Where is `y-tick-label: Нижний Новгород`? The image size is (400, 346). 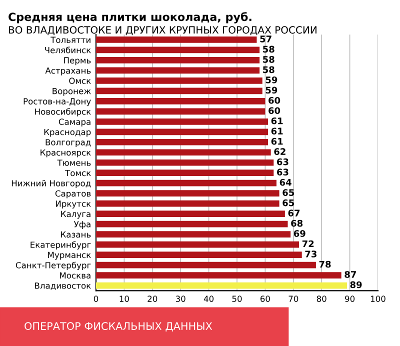
y-tick-label: Нижний Новгород is located at coordinates (51, 184).